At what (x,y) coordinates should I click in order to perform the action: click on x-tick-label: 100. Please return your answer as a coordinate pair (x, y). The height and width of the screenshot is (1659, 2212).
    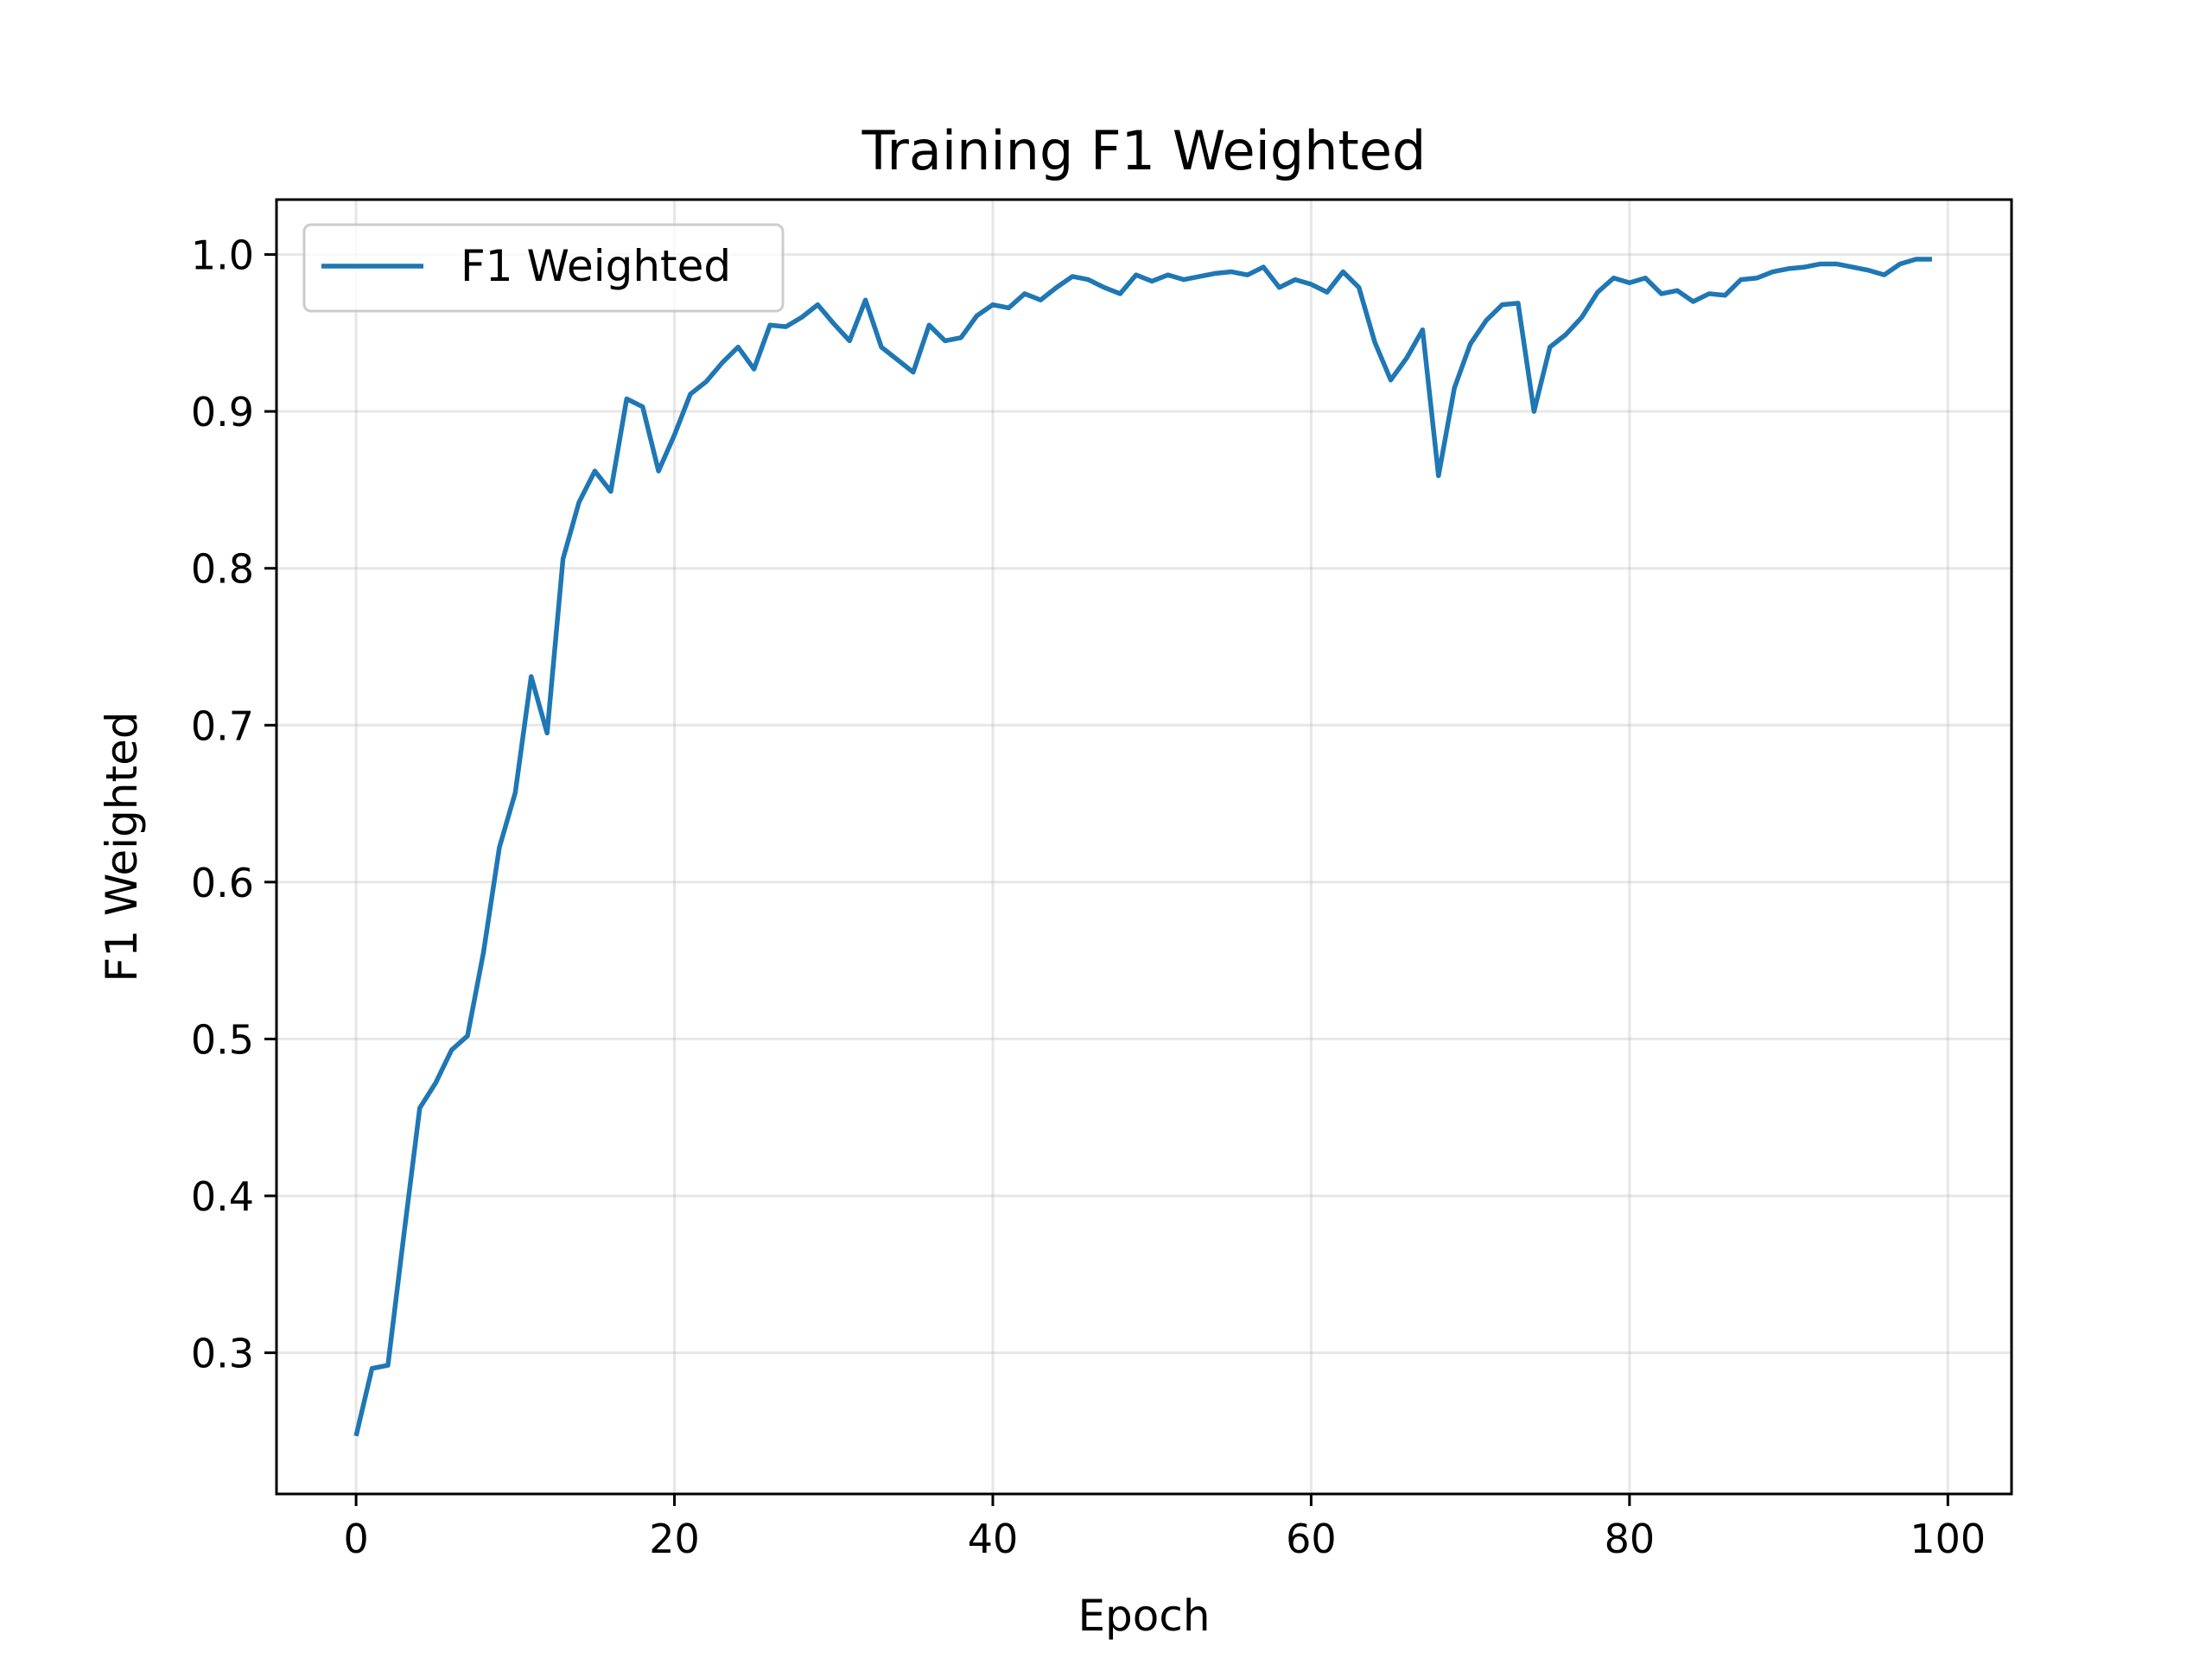
    Looking at the image, I should click on (1948, 1539).